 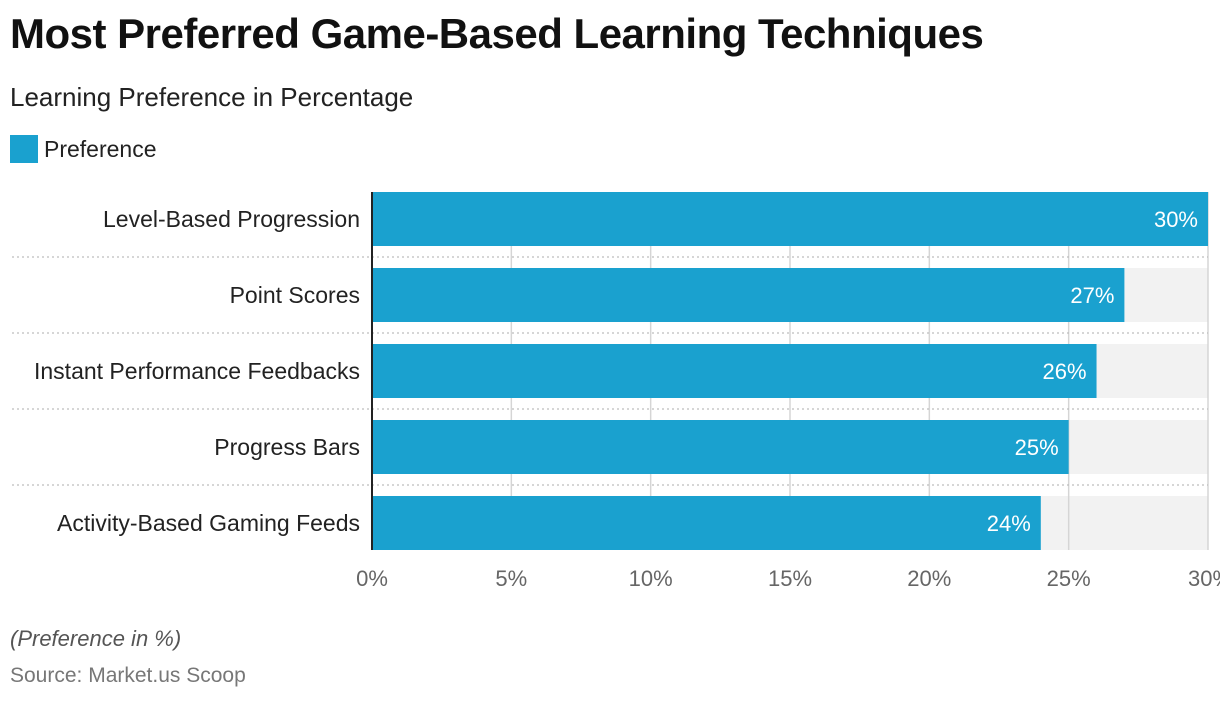 I want to click on data-label: 25%, so click(x=1037, y=447).